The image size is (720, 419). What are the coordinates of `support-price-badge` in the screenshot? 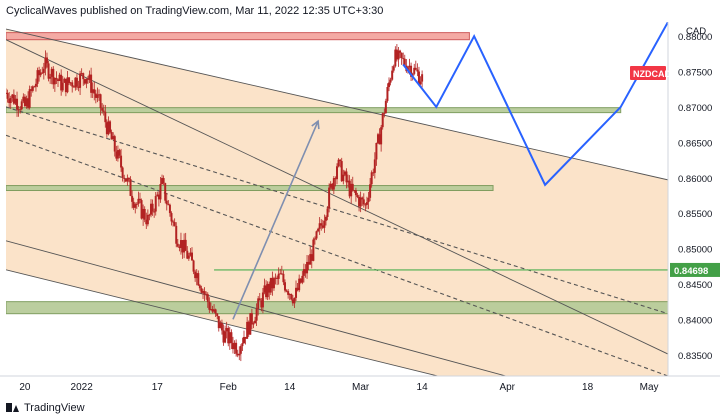 It's located at (695, 269).